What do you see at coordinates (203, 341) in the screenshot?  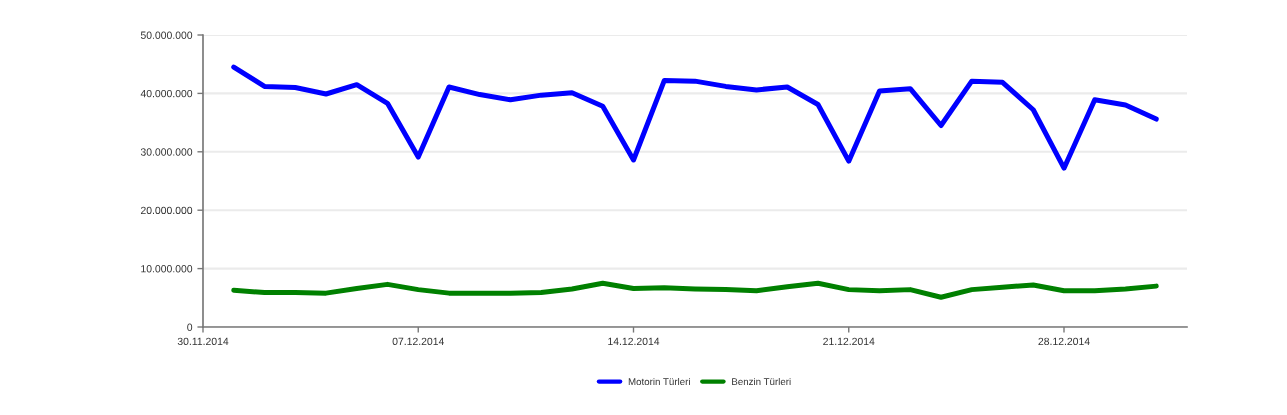 I see `x-tick-label: 30.11.2014` at bounding box center [203, 341].